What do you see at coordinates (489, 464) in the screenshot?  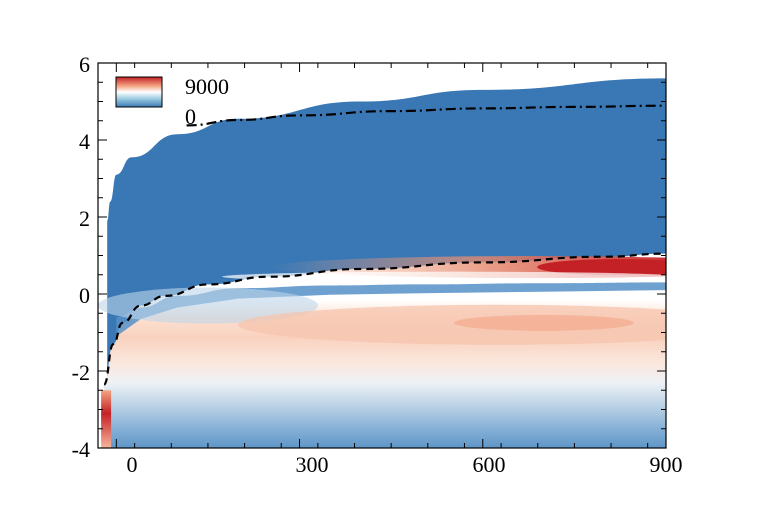 I see `x-tick-label-600: 600` at bounding box center [489, 464].